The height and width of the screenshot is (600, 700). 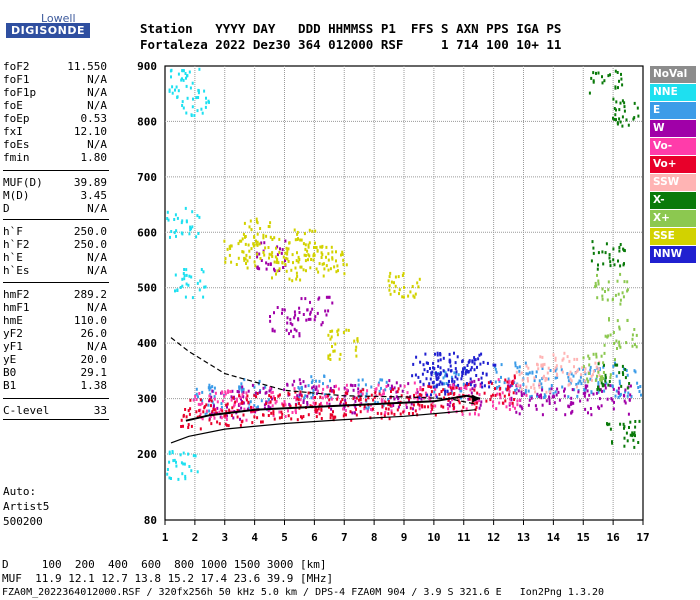 I want to click on param-row: MUF(D) 39.89, so click(x=55, y=182).